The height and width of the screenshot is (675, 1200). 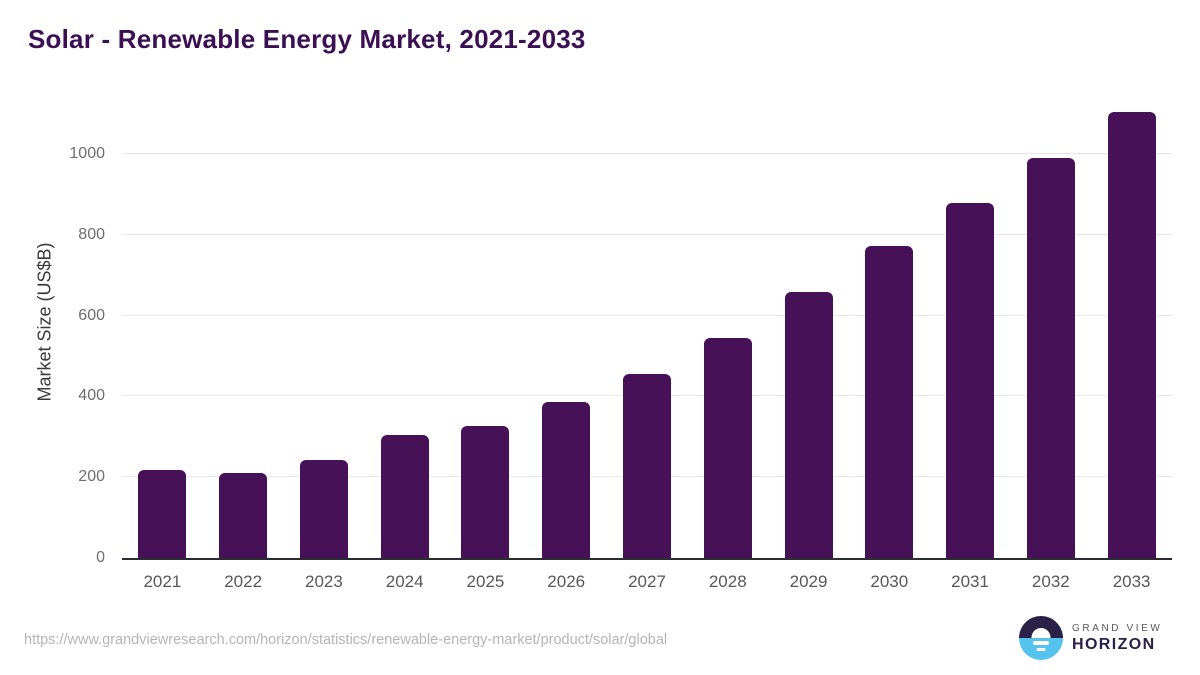 What do you see at coordinates (404, 581) in the screenshot?
I see `x-tick-label-2024: 2024` at bounding box center [404, 581].